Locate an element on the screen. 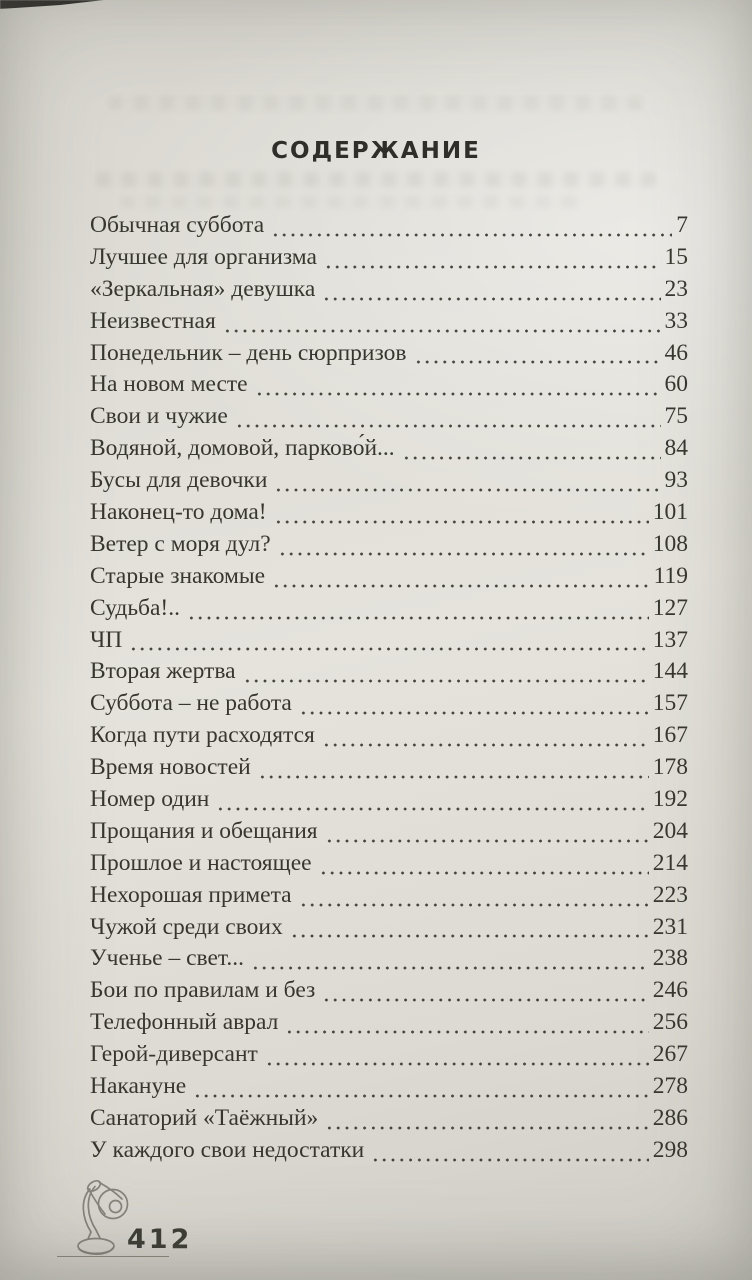 This screenshot has width=752, height=1280. toc-entry-page: 167 is located at coordinates (670, 735).